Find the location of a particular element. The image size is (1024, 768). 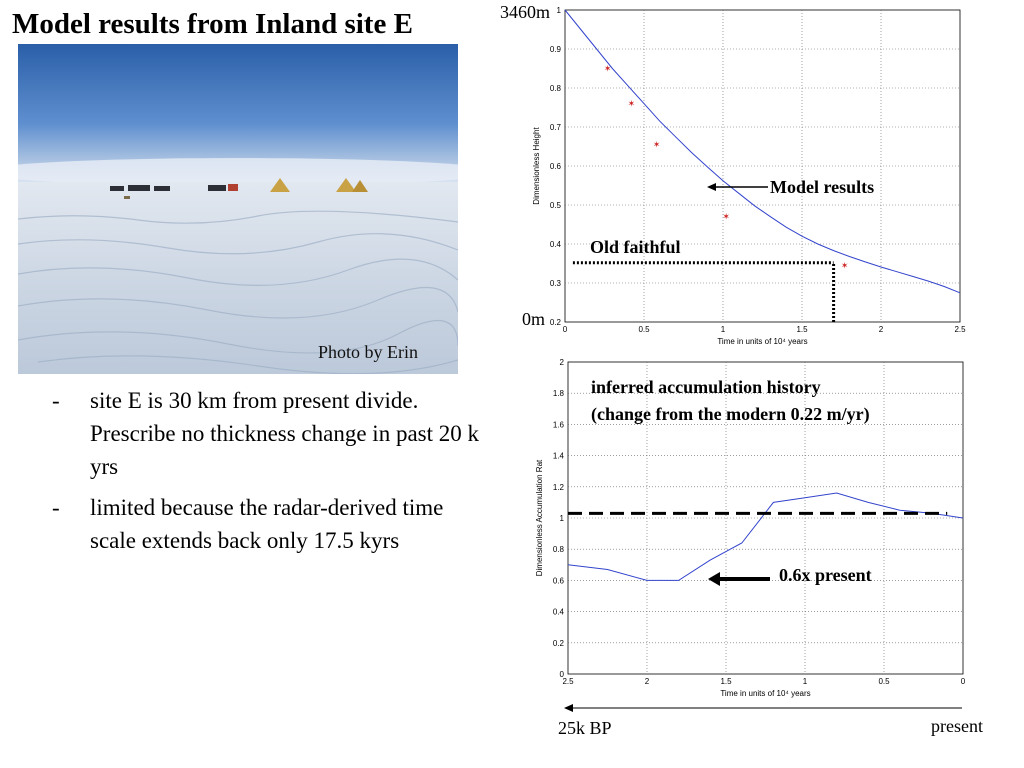

present-ratio-label: 0.6x present is located at coordinates (825, 575).